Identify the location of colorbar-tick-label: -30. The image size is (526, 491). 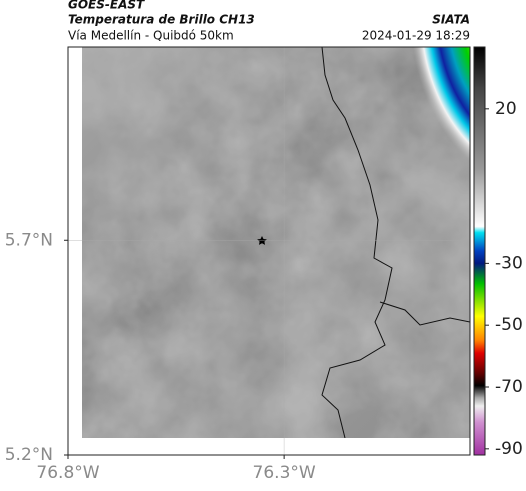
(509, 263).